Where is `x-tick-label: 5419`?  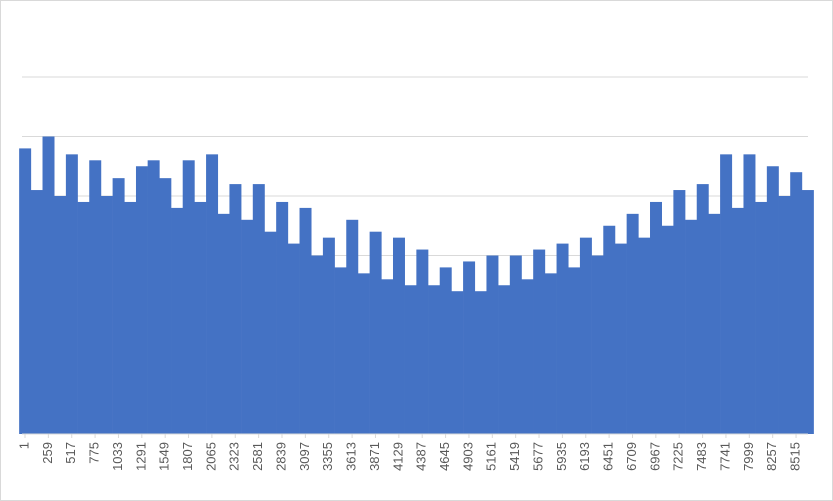
x-tick-label: 5419 is located at coordinates (514, 456).